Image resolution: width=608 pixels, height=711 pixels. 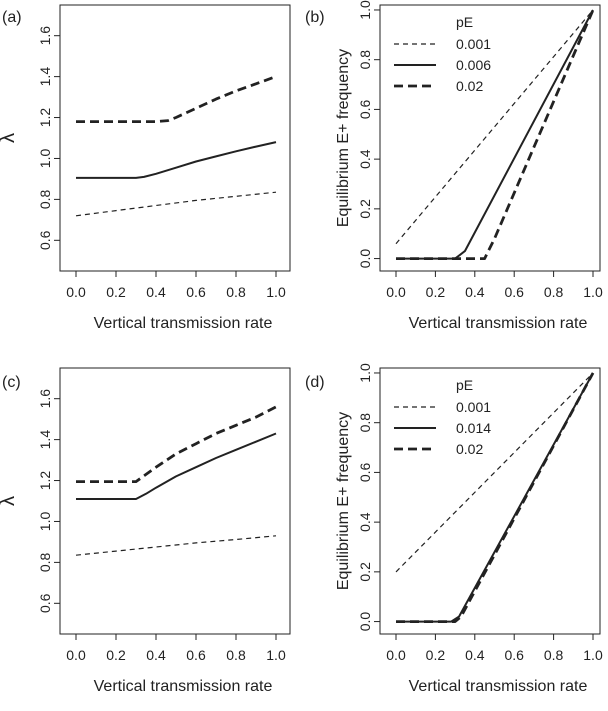 What do you see at coordinates (473, 428) in the screenshot?
I see `legend-entry: 0.014` at bounding box center [473, 428].